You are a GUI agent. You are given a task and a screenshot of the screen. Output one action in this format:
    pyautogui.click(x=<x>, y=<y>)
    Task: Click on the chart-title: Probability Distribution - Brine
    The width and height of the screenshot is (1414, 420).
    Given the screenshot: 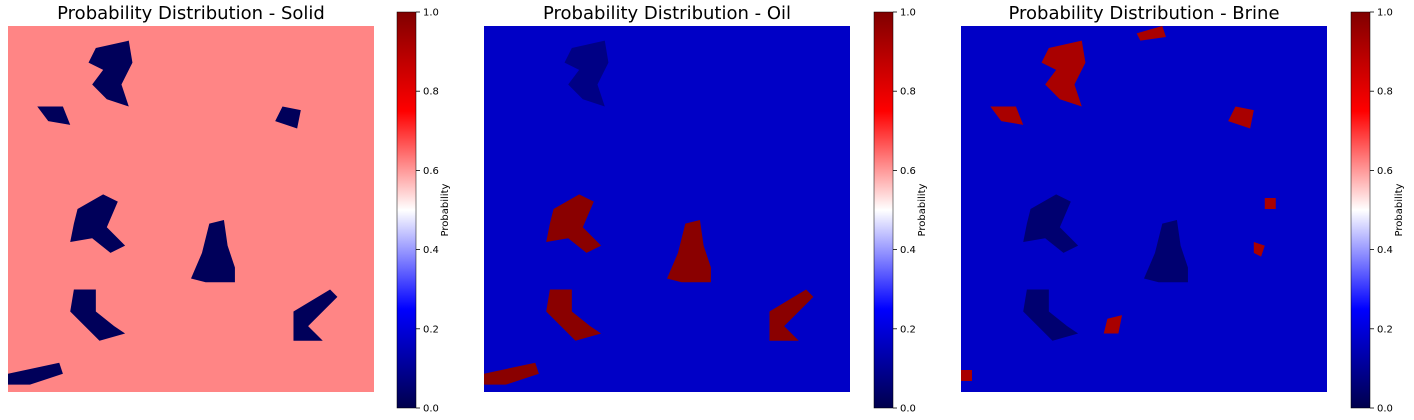 What is the action you would take?
    pyautogui.click(x=1144, y=13)
    